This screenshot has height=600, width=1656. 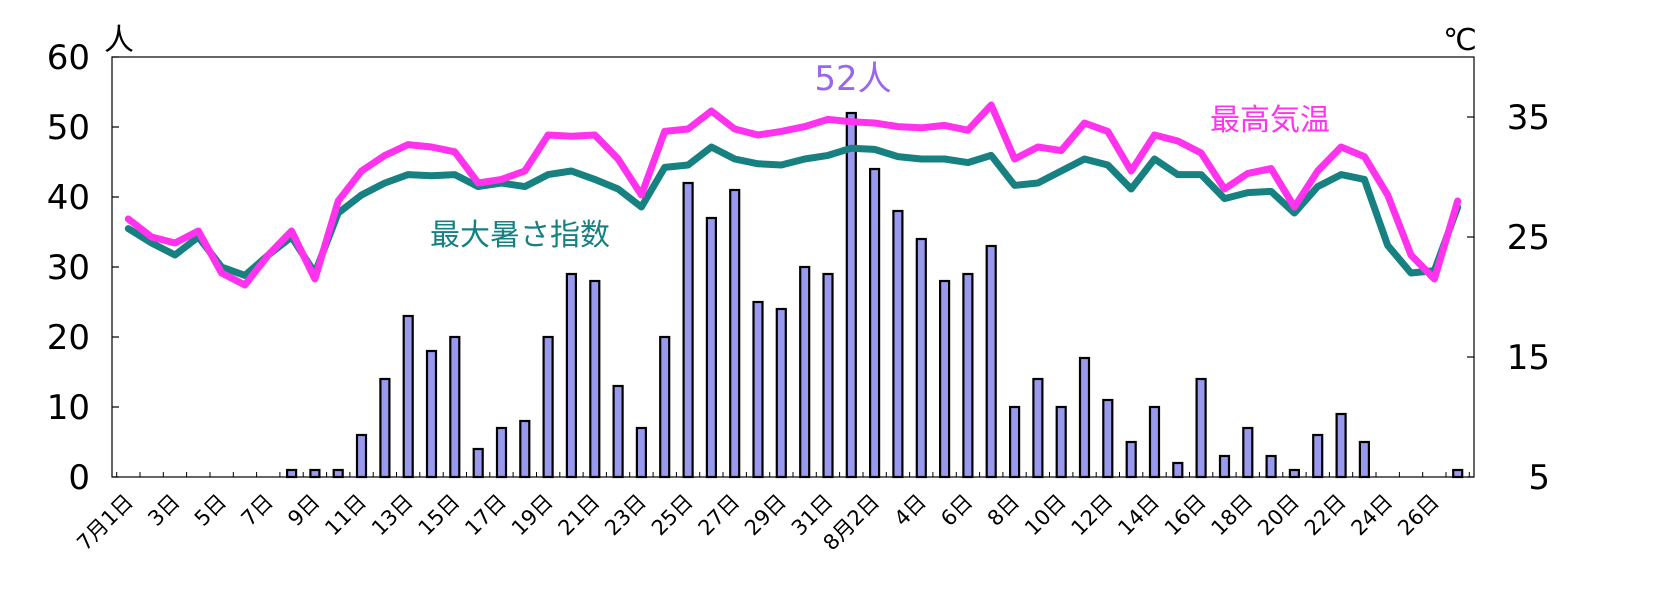 What do you see at coordinates (910, 510) in the screenshot?
I see `x-tick-label: 4日` at bounding box center [910, 510].